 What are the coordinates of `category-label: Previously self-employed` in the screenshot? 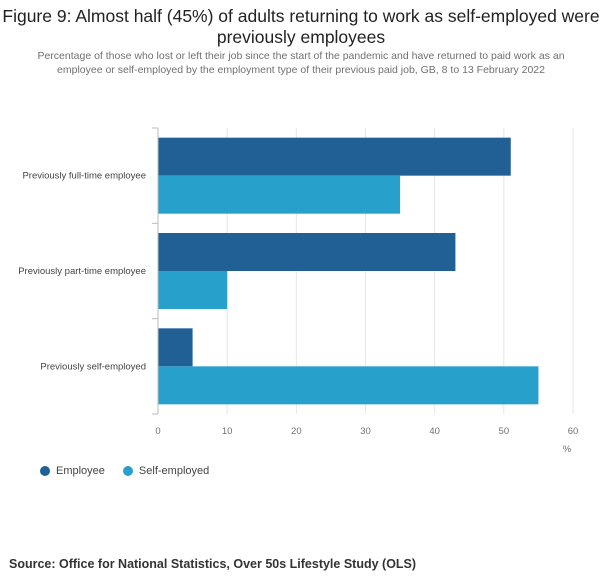 It's located at (93, 366).